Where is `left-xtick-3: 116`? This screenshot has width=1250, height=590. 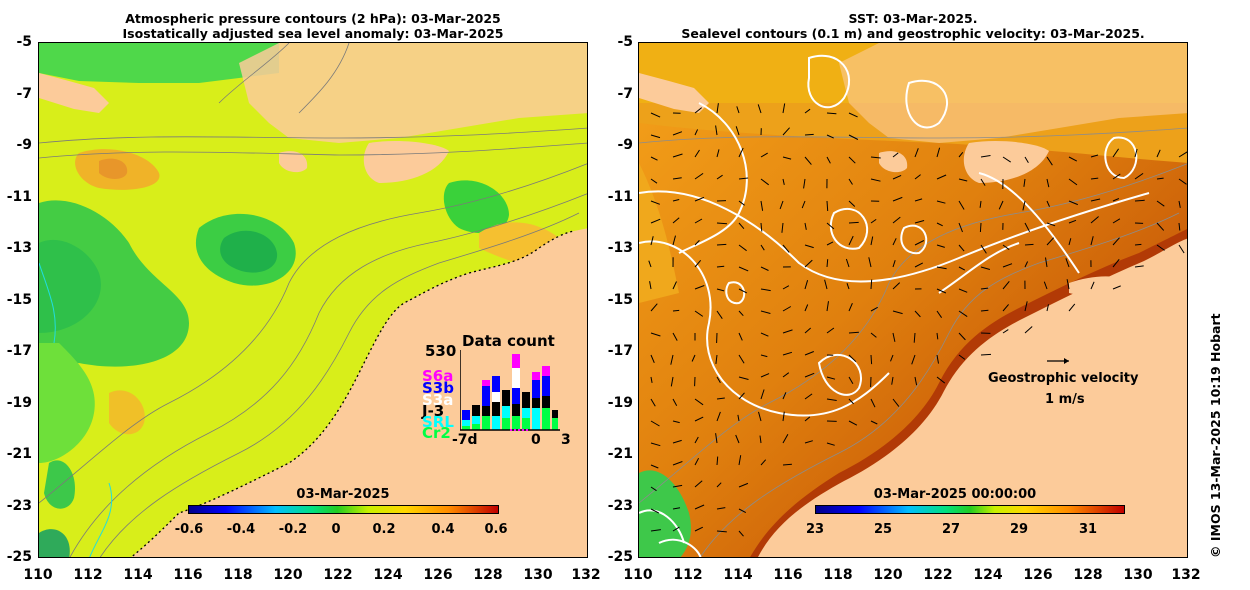
left-xtick-3: 116 is located at coordinates (188, 575).